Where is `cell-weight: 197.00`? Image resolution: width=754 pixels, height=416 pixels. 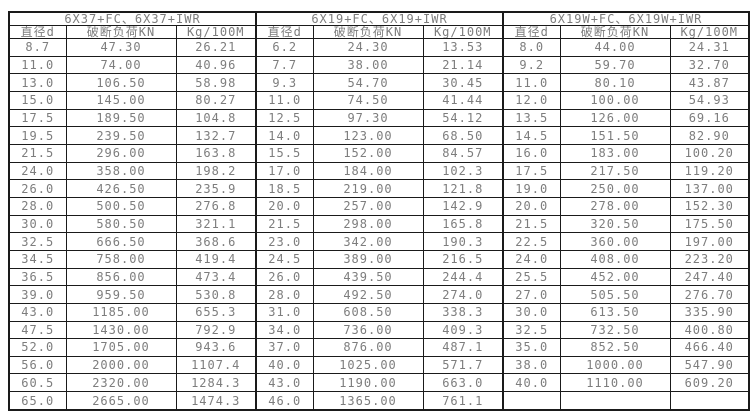 cell-weight: 197.00 is located at coordinates (709, 241).